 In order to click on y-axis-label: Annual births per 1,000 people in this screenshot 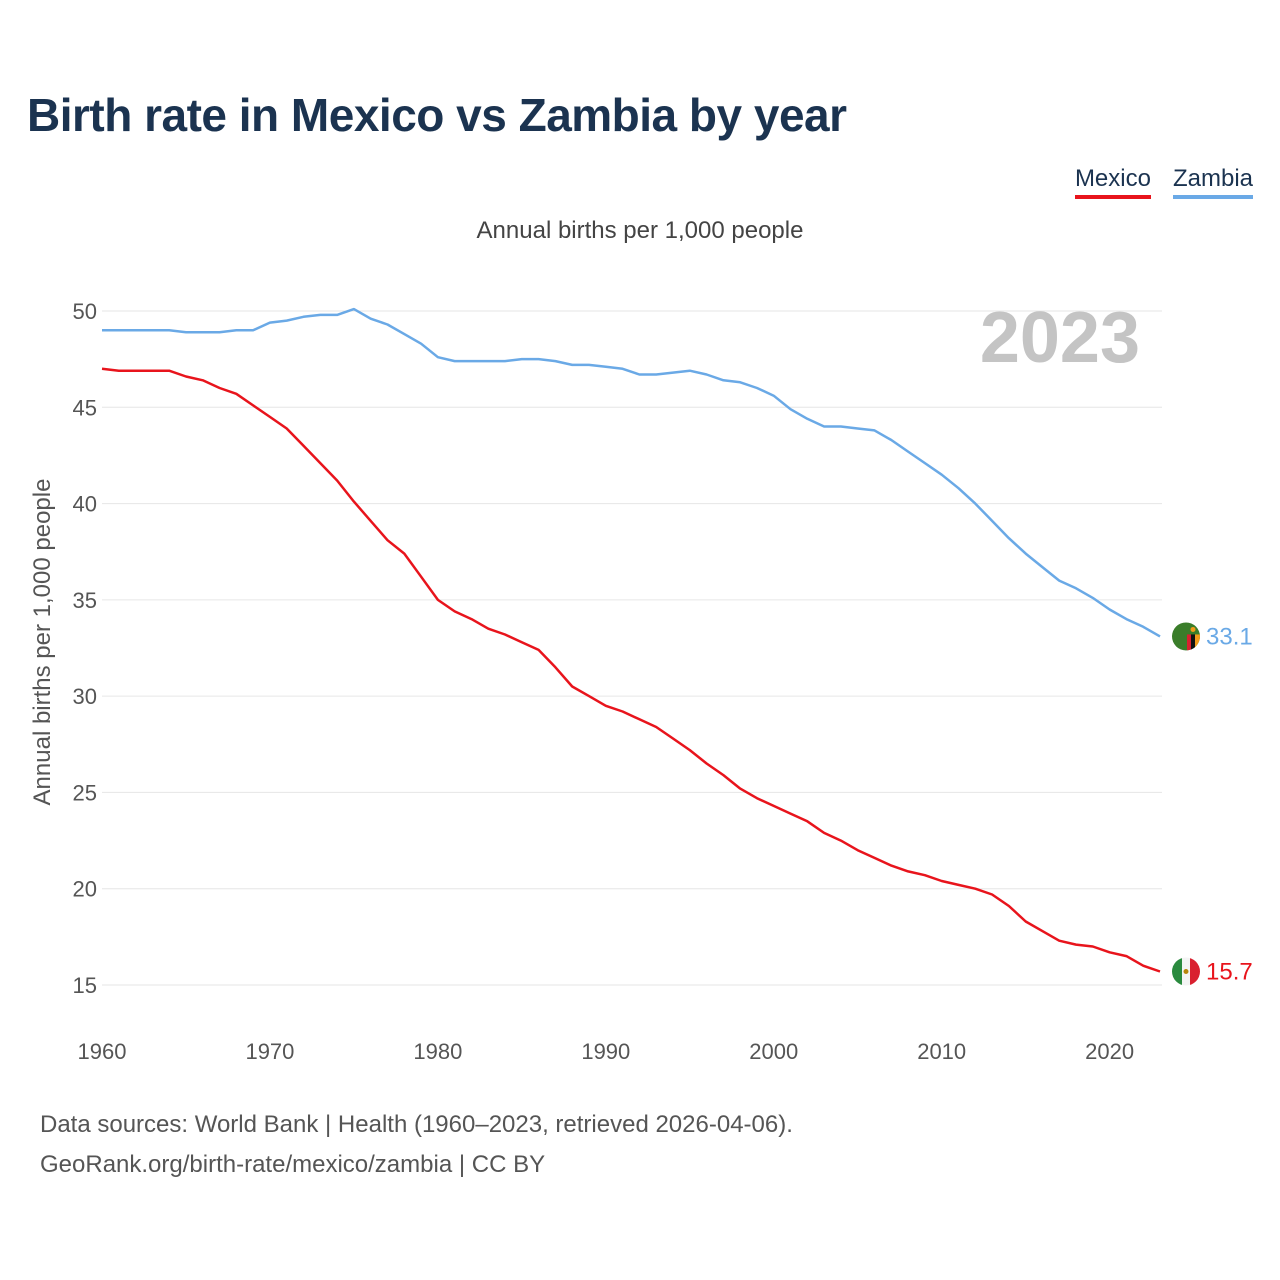, I will do `click(42, 642)`.